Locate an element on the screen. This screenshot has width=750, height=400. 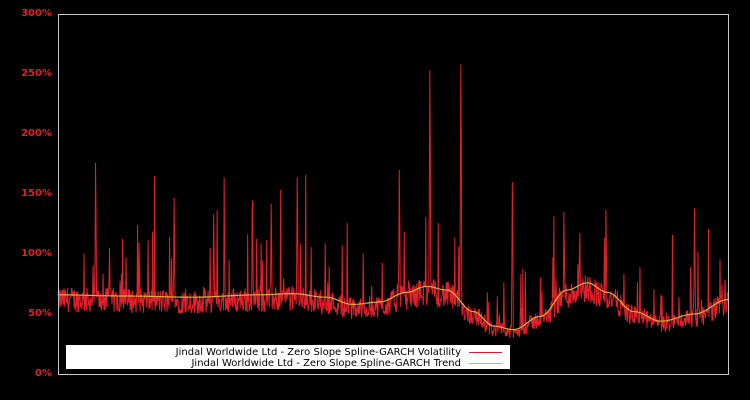
legend-swatch-volatility is located at coordinates (485, 352).